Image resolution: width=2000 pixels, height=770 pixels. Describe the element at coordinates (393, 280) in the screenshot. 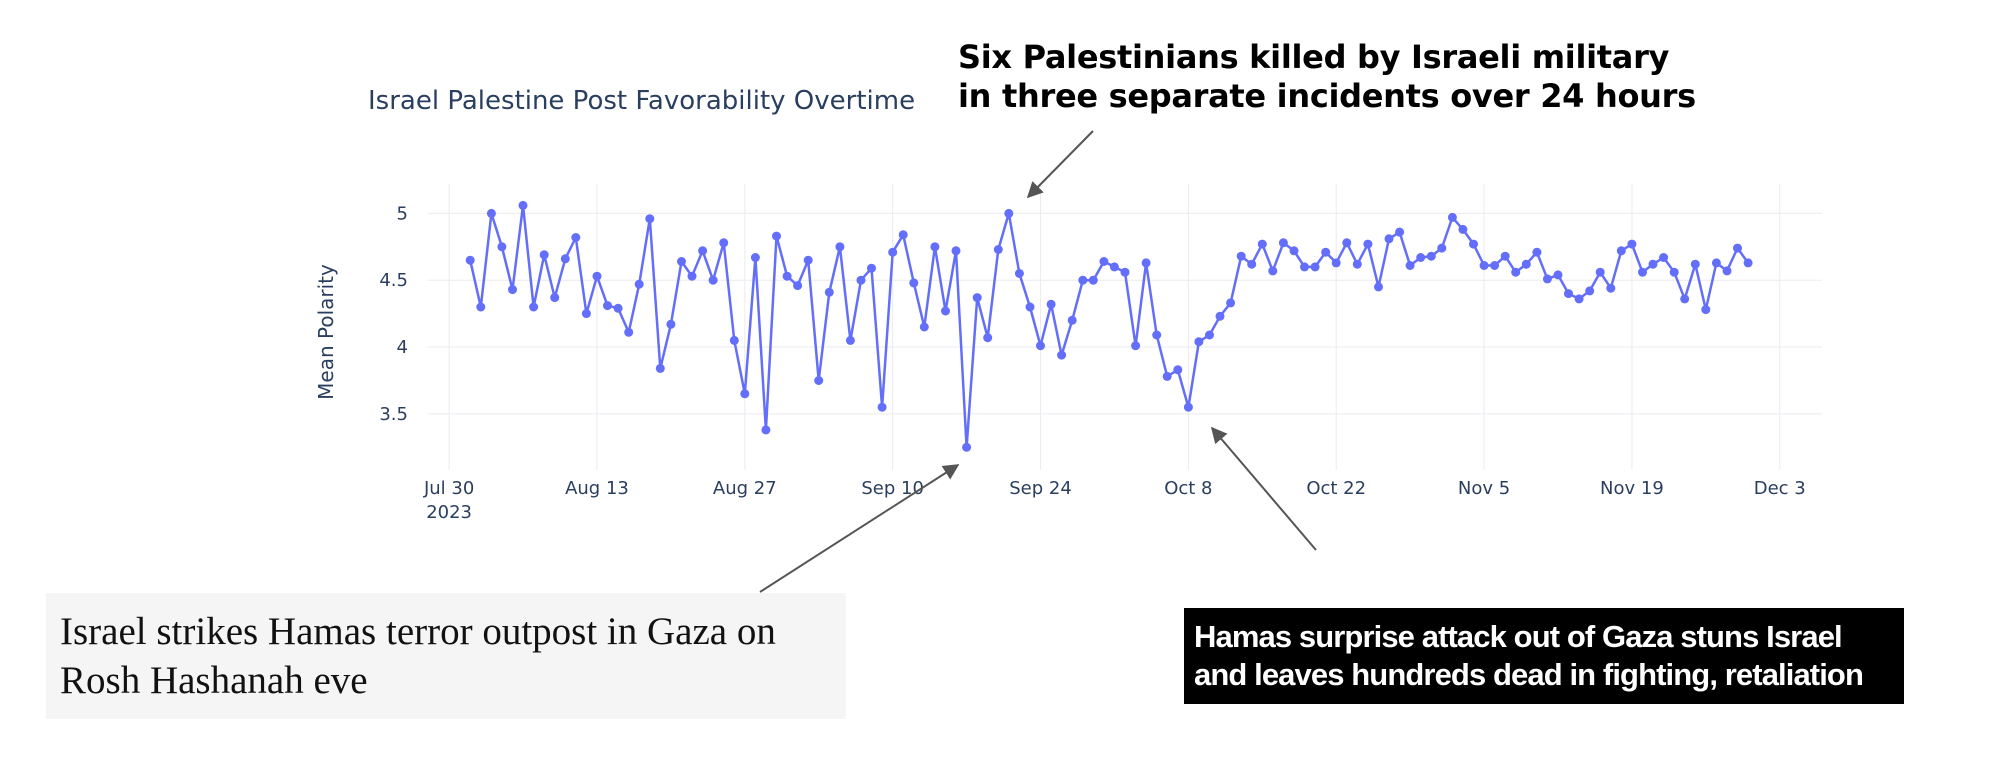

I see `y-tick-label: 4.5` at that location.